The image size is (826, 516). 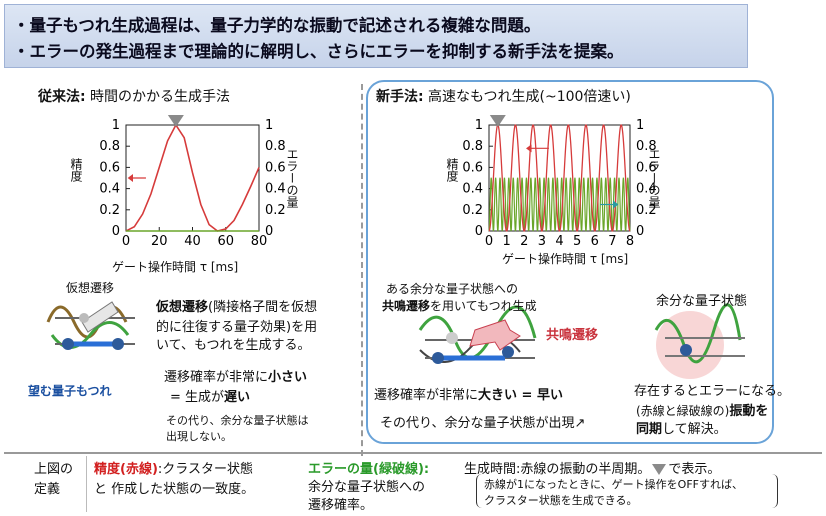 I want to click on left-chart-ytick-label: 0, so click(x=116, y=231).